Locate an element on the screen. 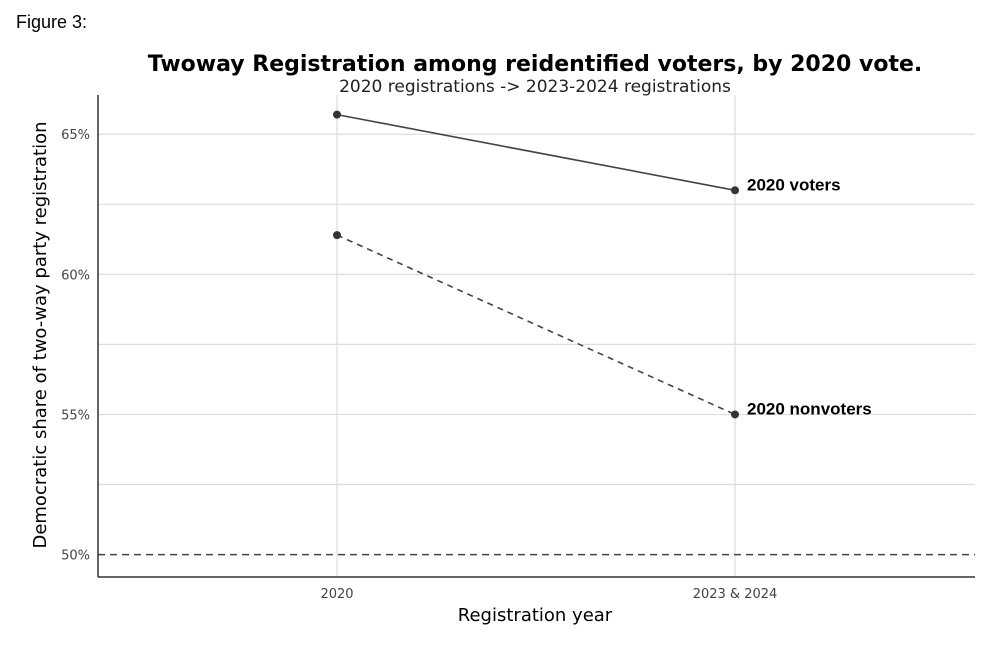 Image resolution: width=1000 pixels, height=649 pixels. series-label: 2020 nonvoters is located at coordinates (809, 408).